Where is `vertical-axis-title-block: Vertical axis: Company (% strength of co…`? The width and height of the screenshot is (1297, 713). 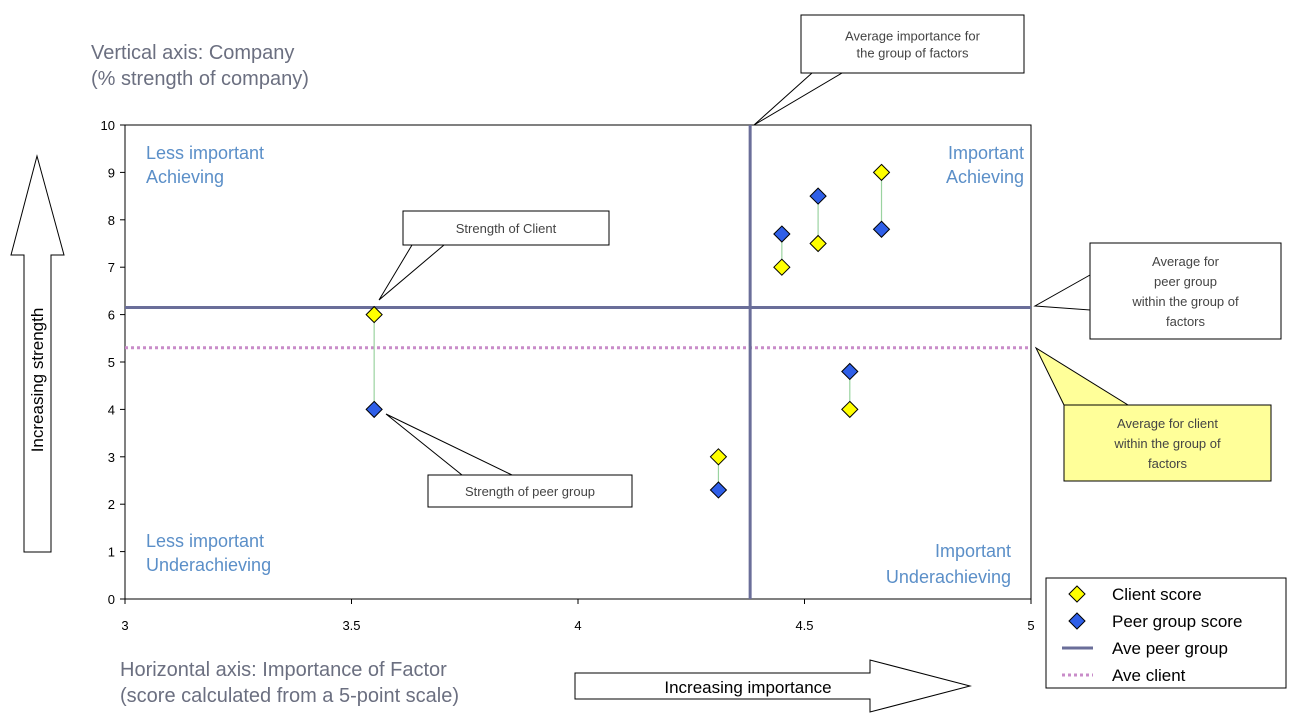
vertical-axis-title-block: Vertical axis: Company (% strength of co… is located at coordinates (200, 66).